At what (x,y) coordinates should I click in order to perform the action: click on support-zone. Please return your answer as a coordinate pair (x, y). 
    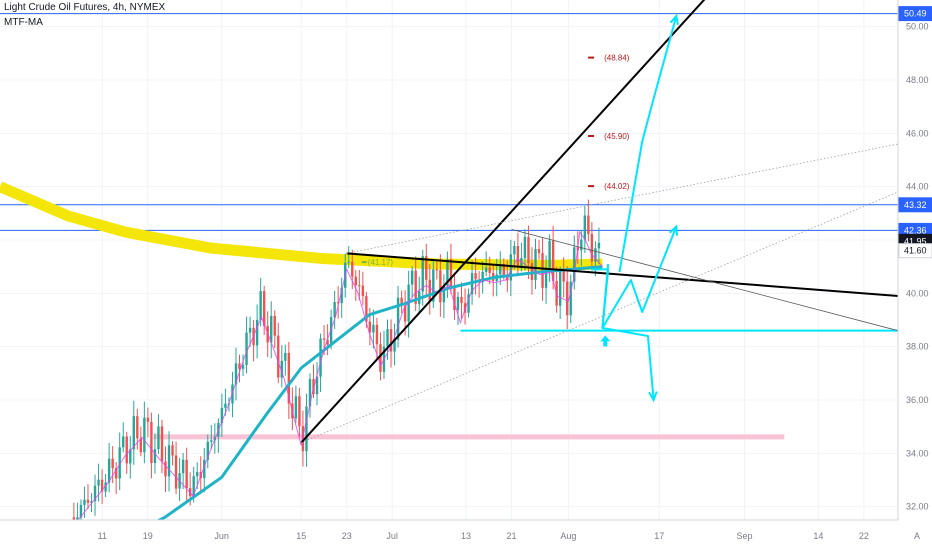
    Looking at the image, I should click on (469, 437).